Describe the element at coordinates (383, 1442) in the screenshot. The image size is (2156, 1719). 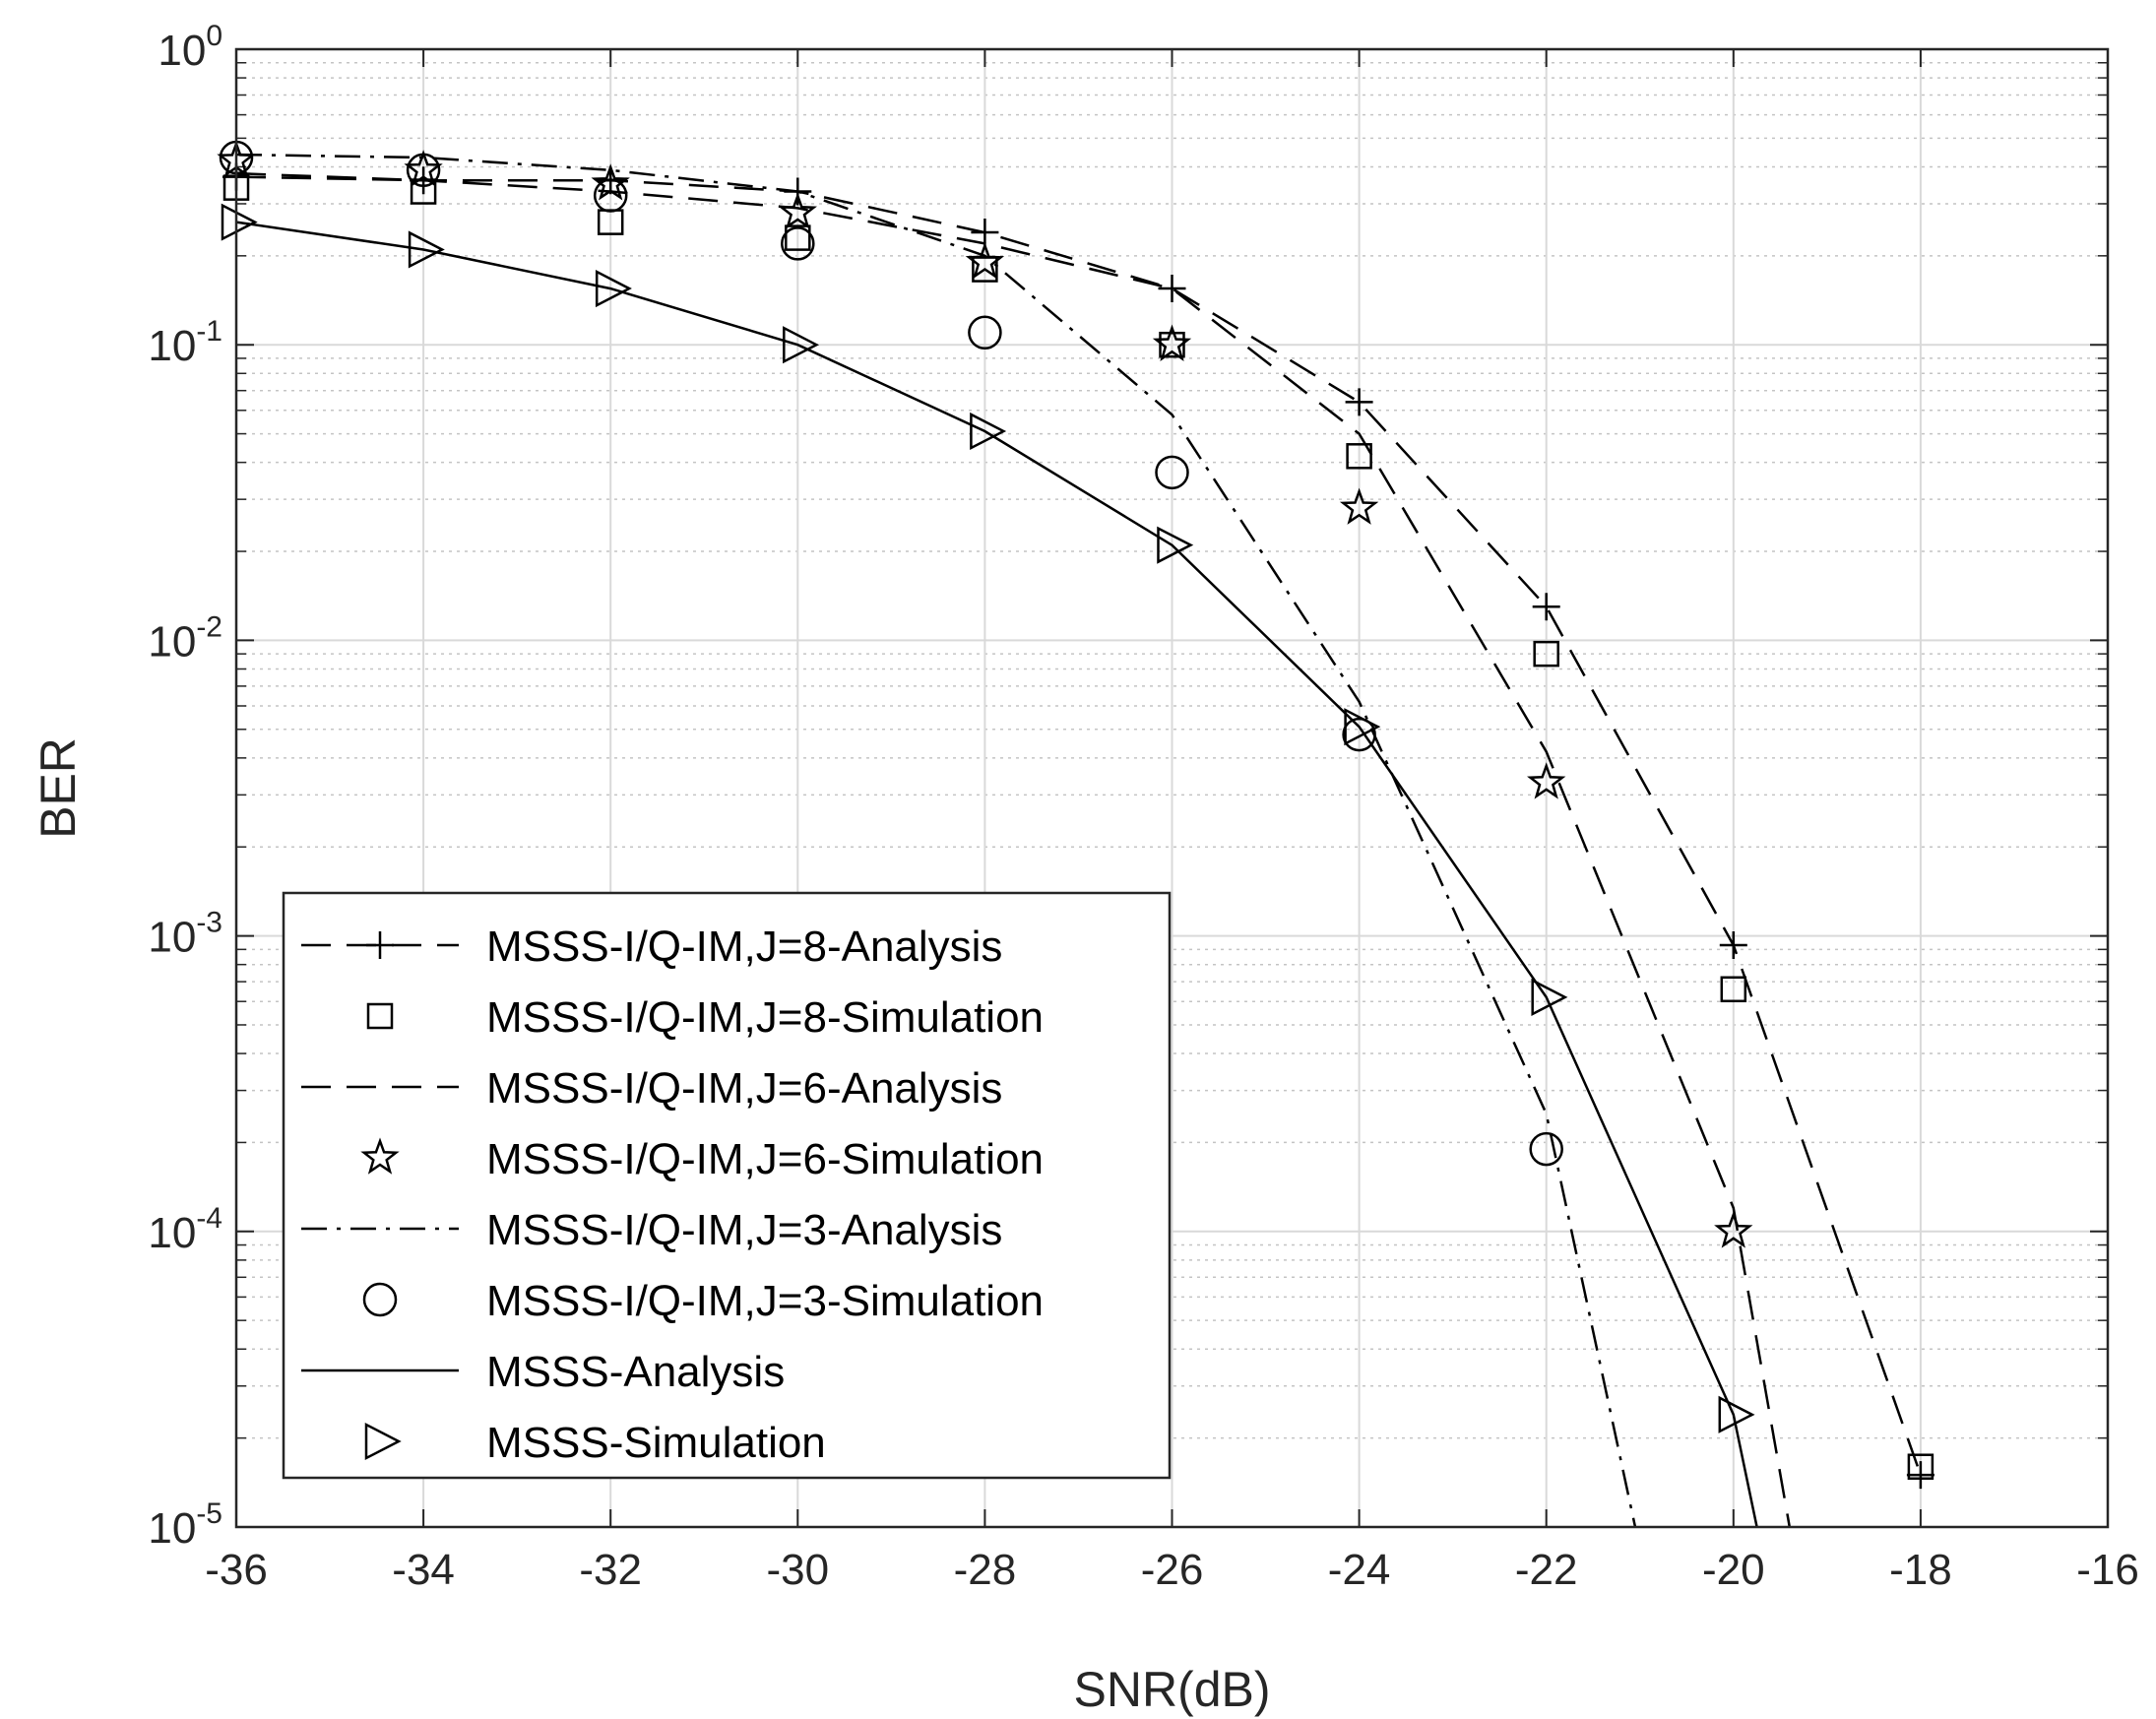
I see `legend-triangle-right-marker` at that location.